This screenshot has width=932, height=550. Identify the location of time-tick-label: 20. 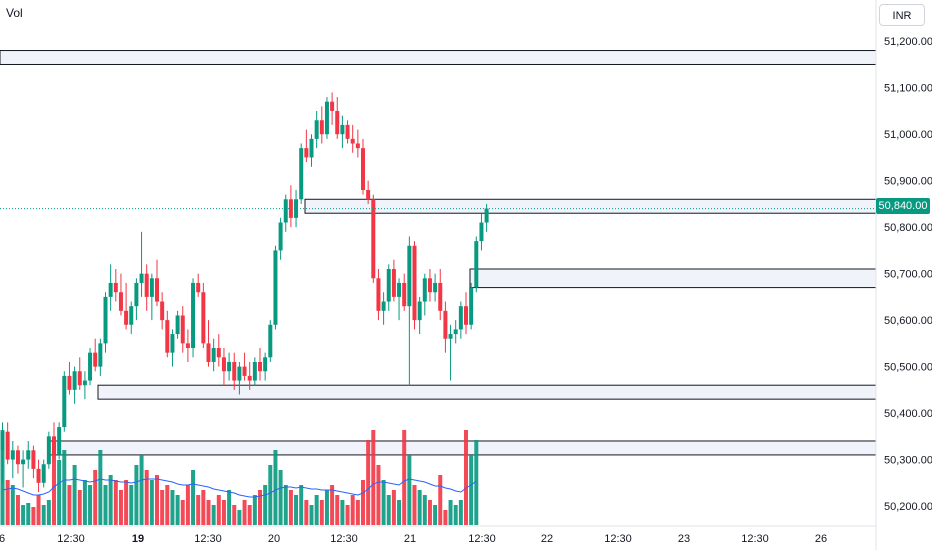
(274, 539).